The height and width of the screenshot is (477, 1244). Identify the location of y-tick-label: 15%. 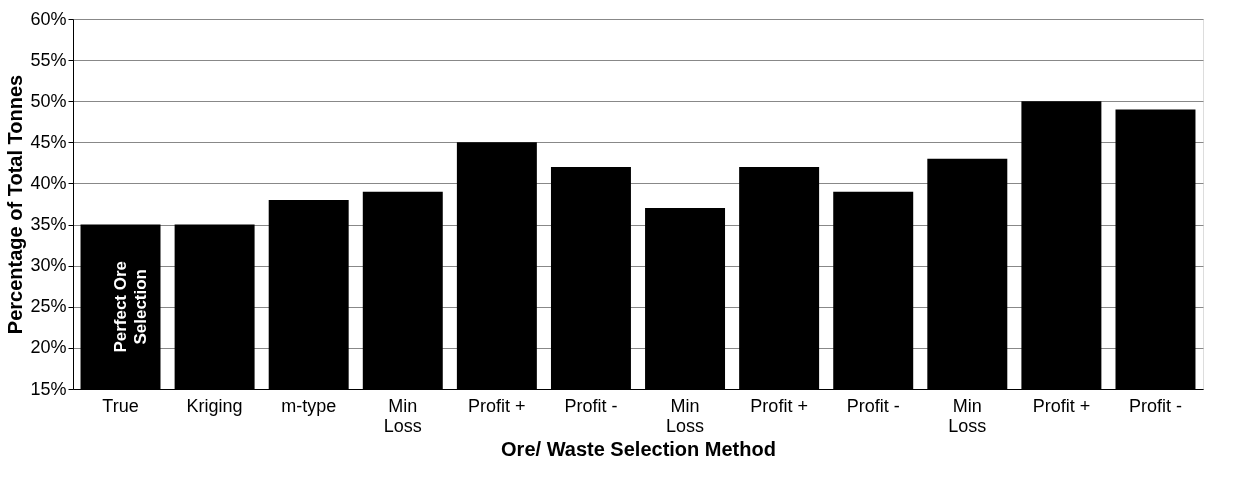
(48, 388).